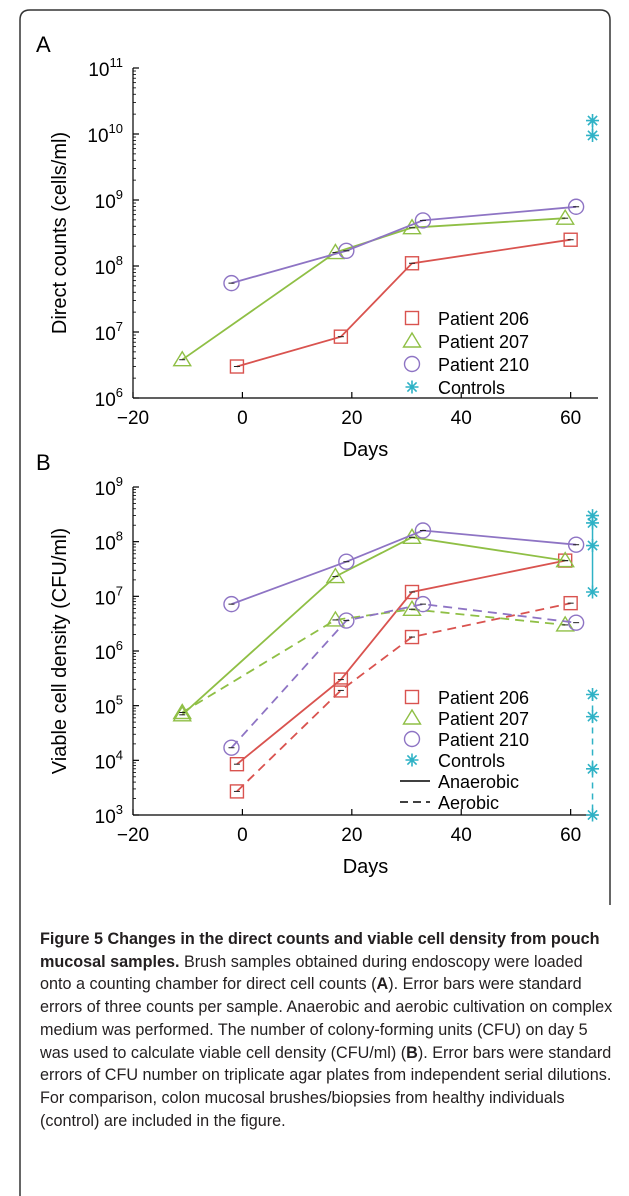 The image size is (629, 1196). I want to click on legend-label: Patient 206, so click(483, 698).